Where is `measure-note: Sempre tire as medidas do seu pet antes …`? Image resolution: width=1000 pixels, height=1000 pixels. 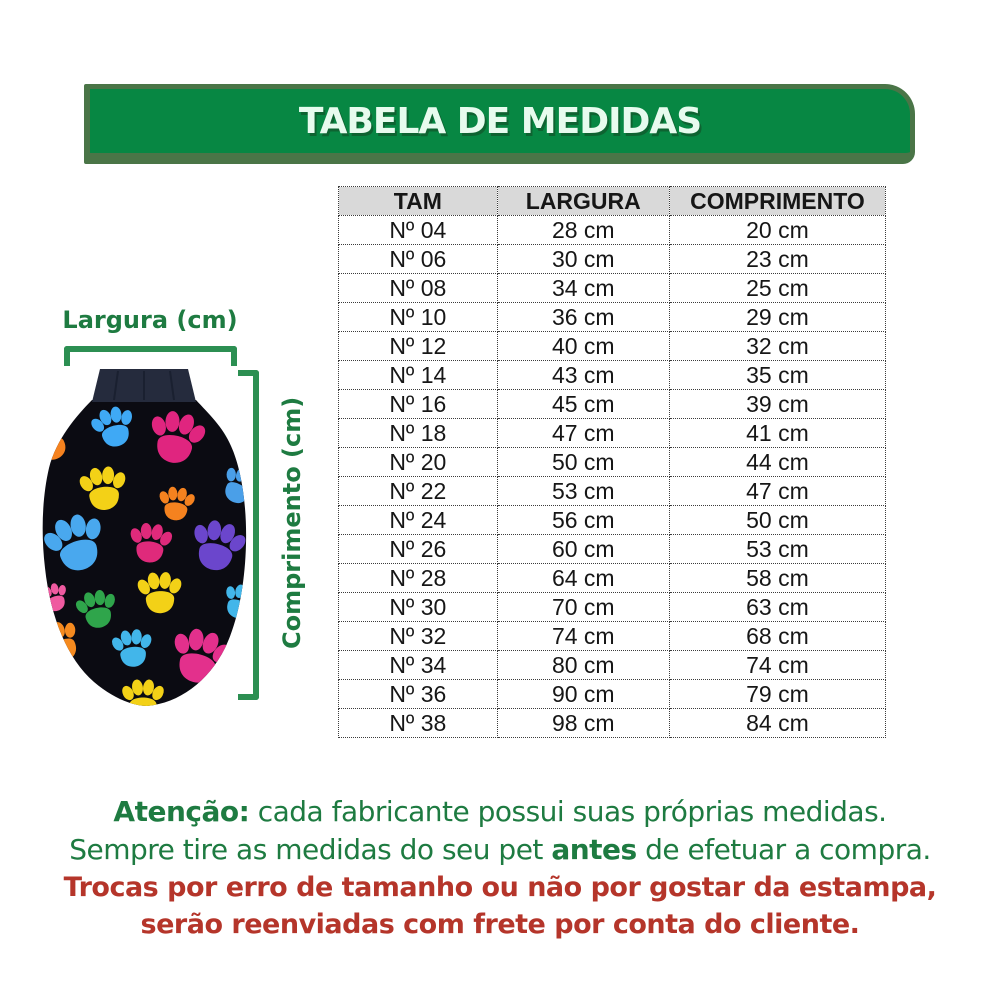
measure-note: Sempre tire as medidas do seu pet antes … is located at coordinates (500, 849).